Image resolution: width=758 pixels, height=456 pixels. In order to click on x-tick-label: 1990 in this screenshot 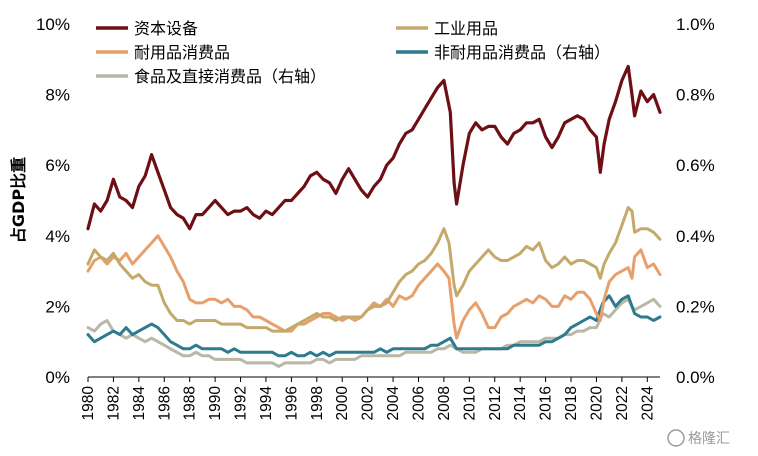, I will do `click(215, 403)`.